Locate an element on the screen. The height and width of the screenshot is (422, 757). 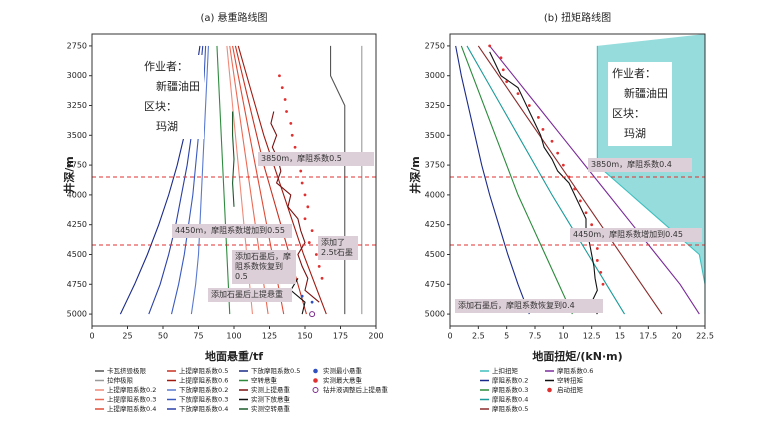
x-tick-label: 17.5 is located at coordinates (648, 336).